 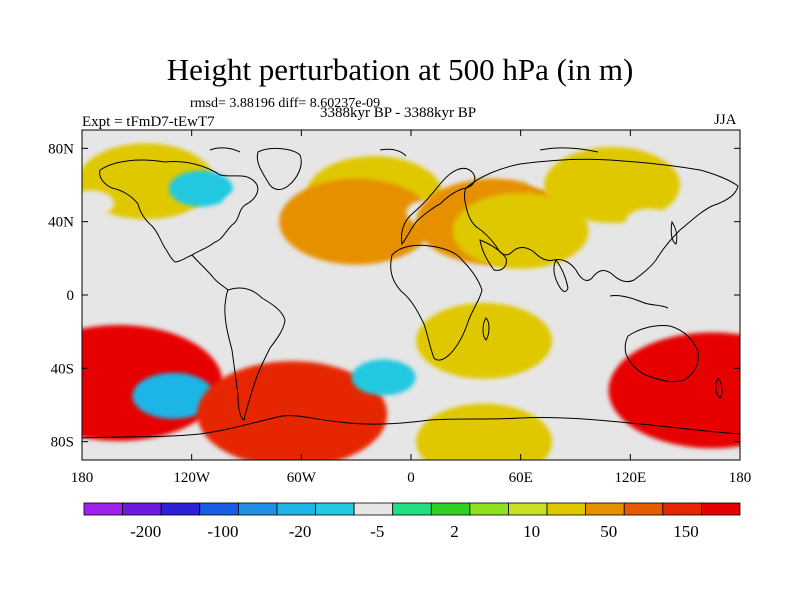 I want to click on stats-label: rmsd= 3.88196 diff= 8.60237e-09, so click(x=285, y=103).